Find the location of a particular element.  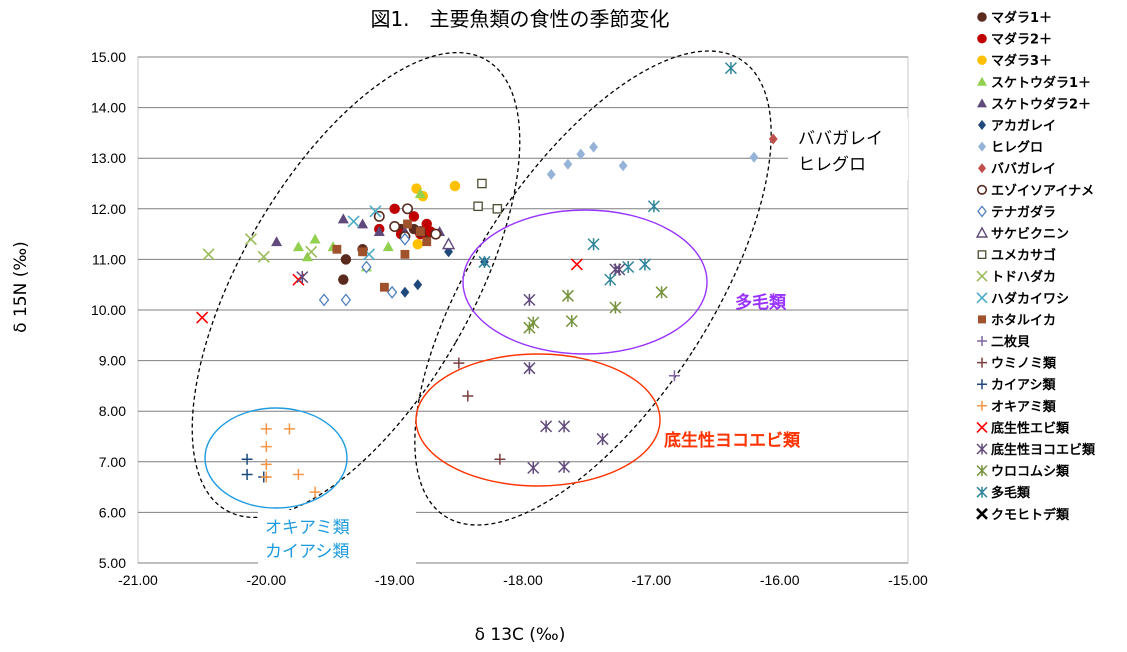

annotation-bg-bababgarei is located at coordinates (848, 149).